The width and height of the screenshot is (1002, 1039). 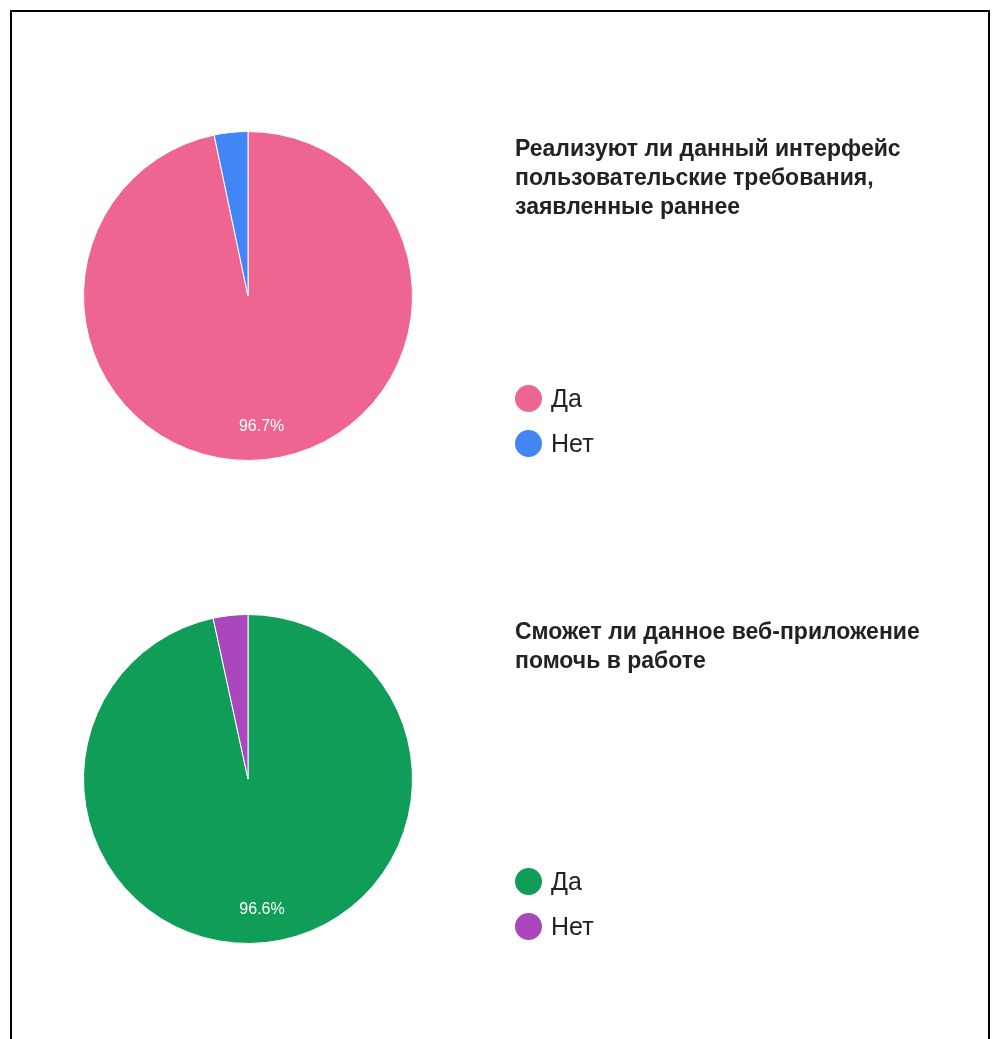 I want to click on data-label: 96.7%, so click(x=261, y=426).